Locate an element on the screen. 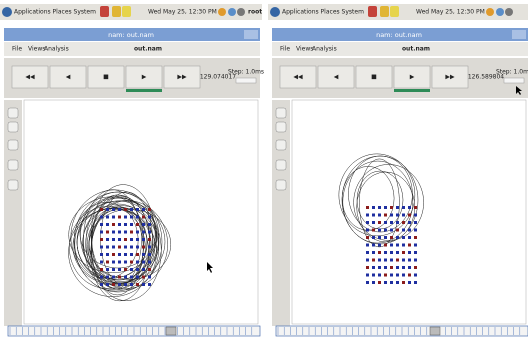  cursor is located at coordinates (519, 90).